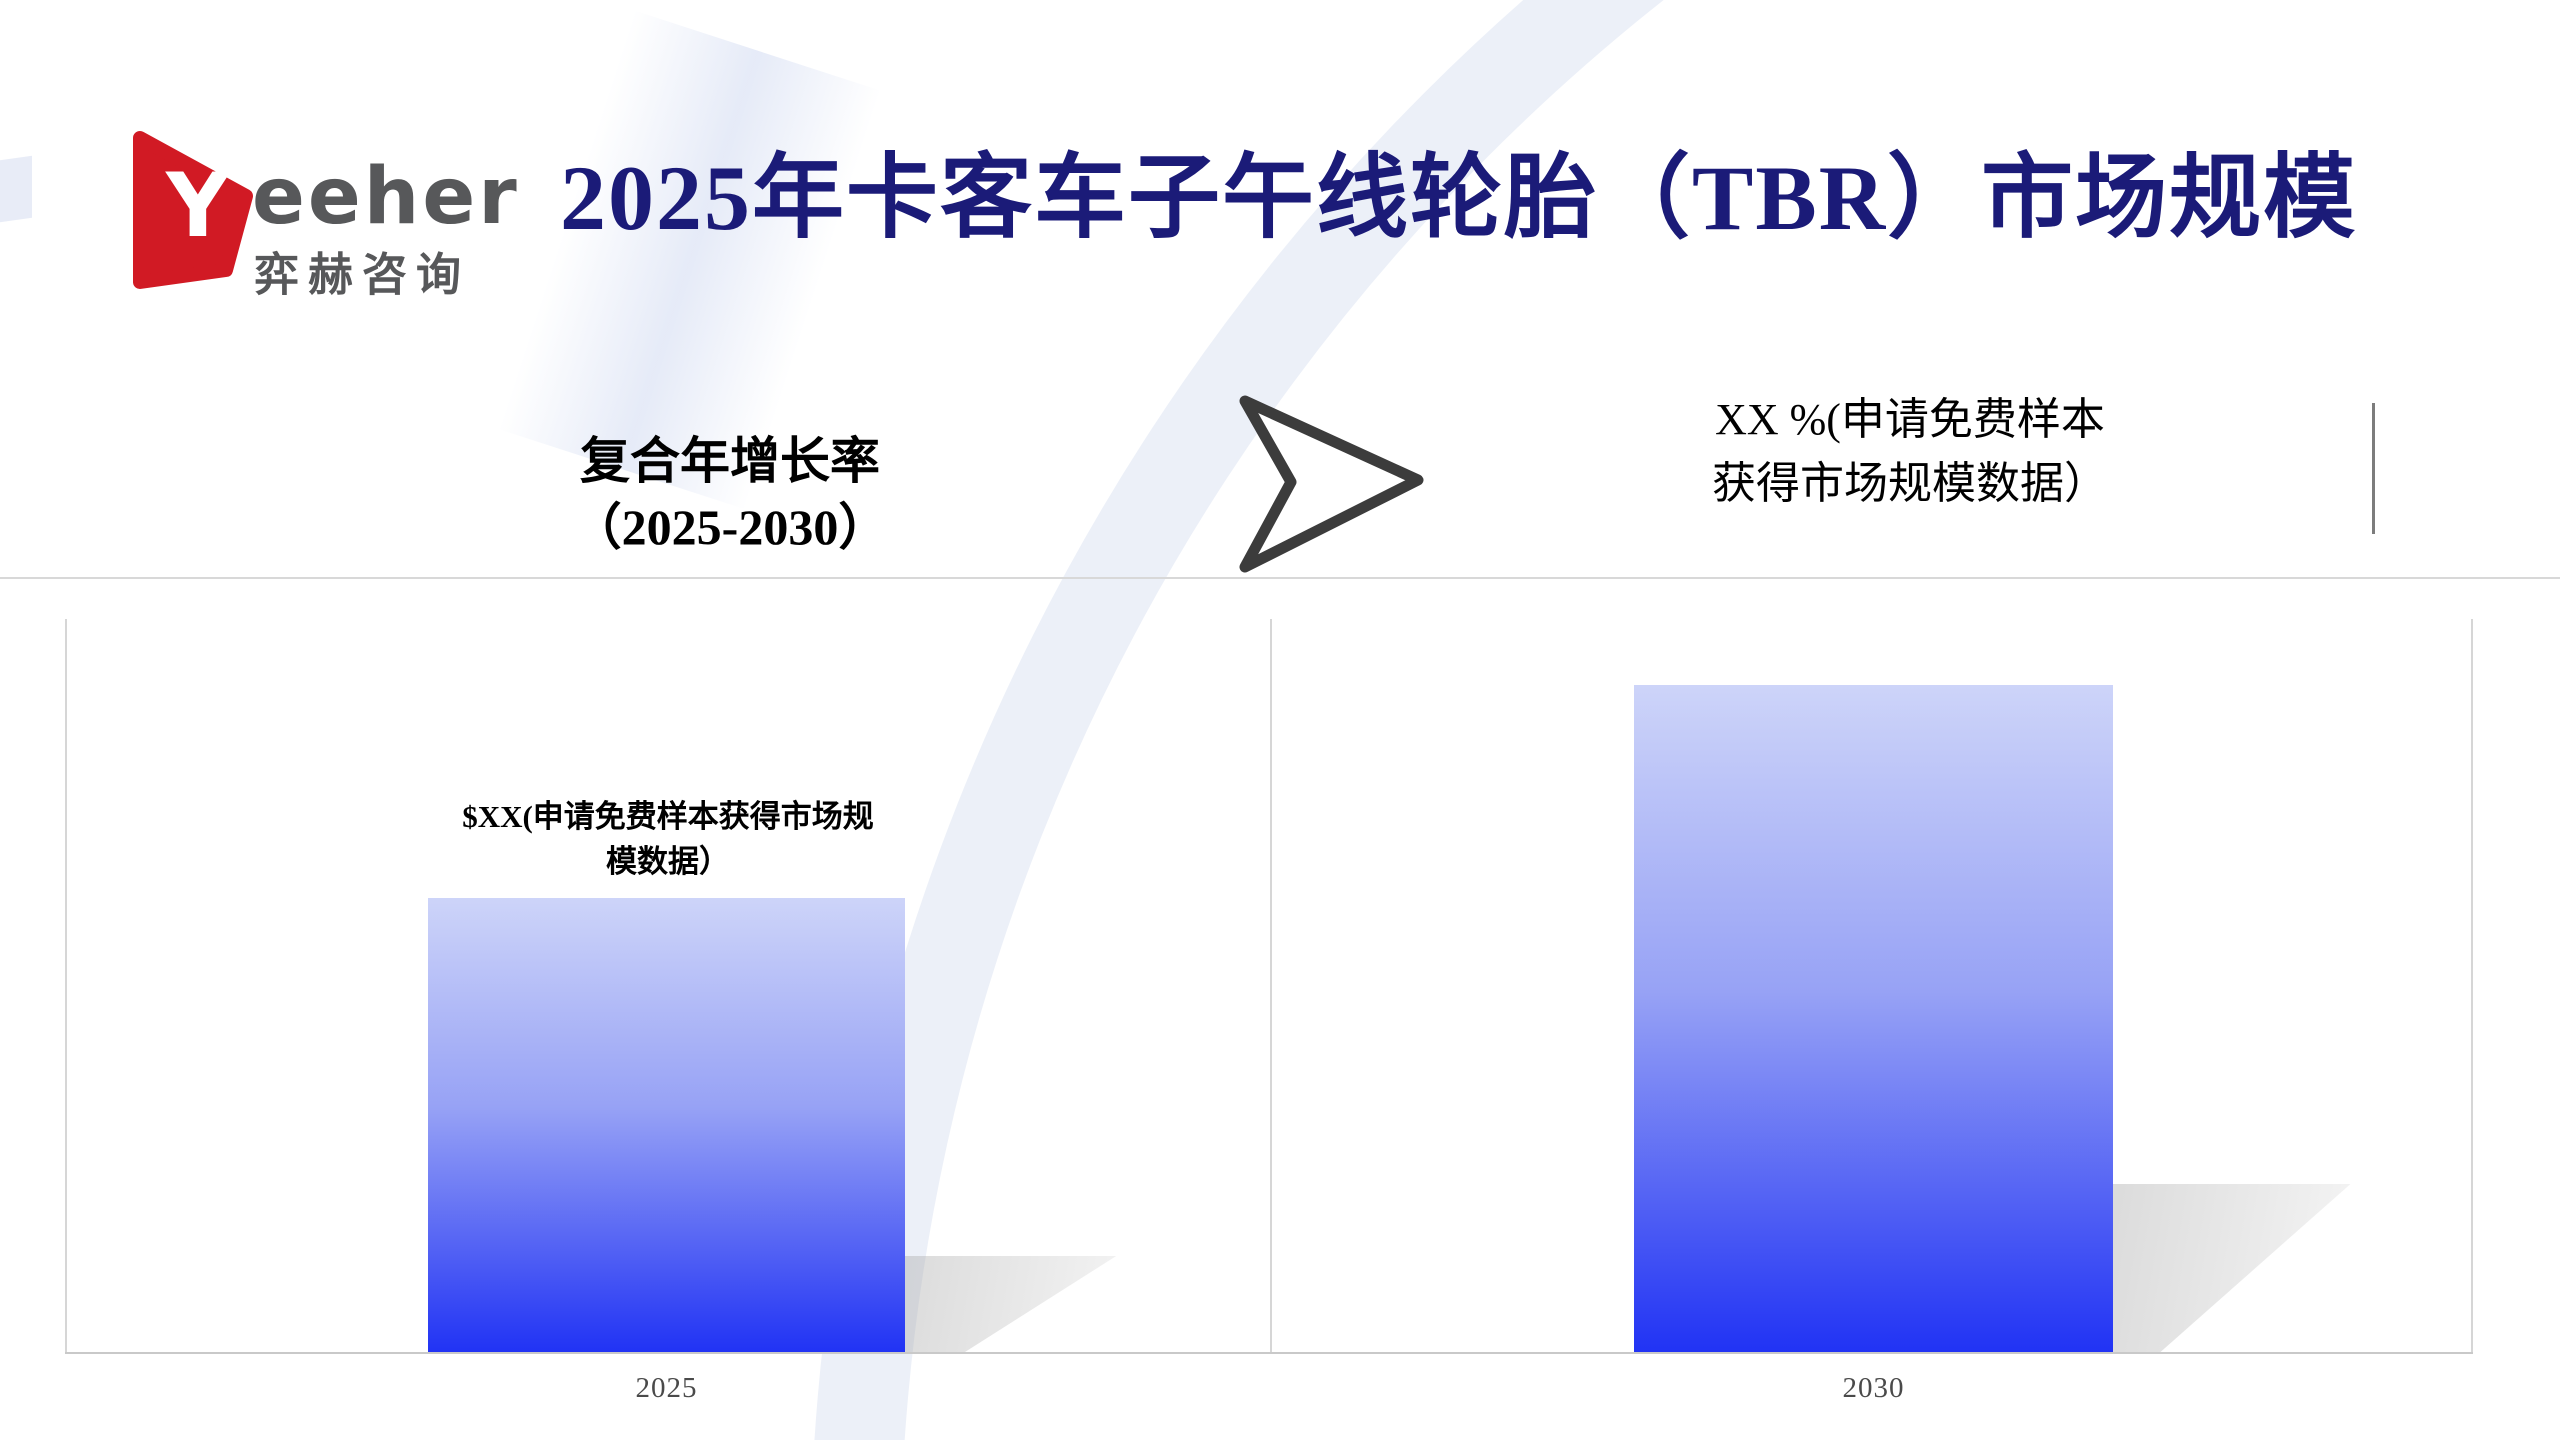 This screenshot has width=2560, height=1440. What do you see at coordinates (1271, 985) in the screenshot?
I see `chart-panel-divider` at bounding box center [1271, 985].